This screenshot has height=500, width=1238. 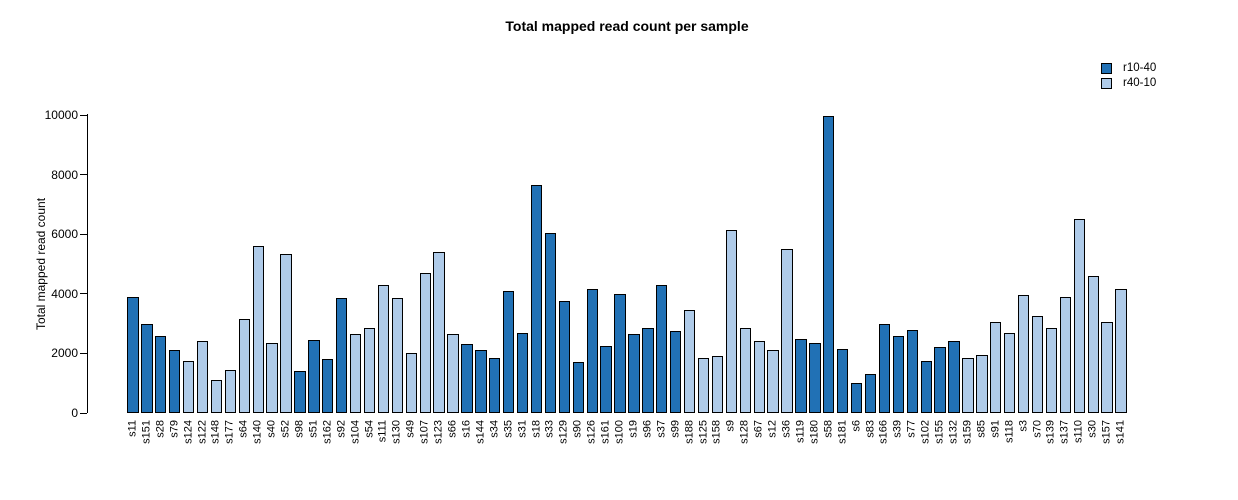 I want to click on bar-s181, so click(x=843, y=380).